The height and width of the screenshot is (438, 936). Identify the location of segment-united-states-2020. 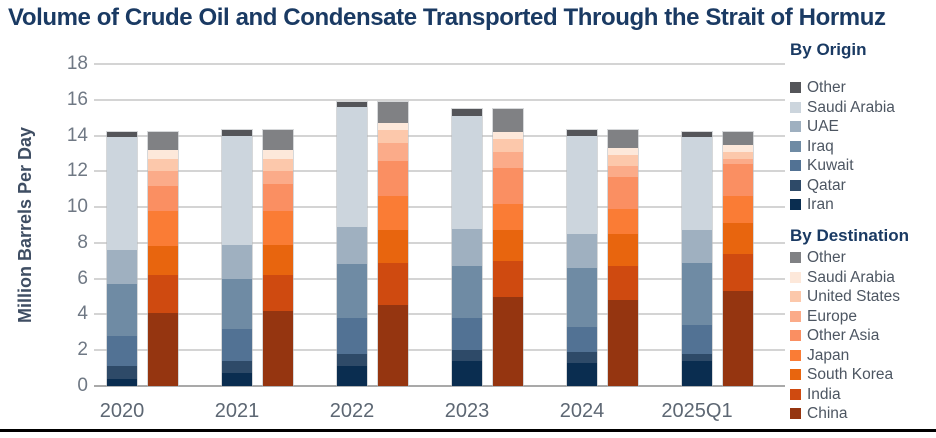
(163, 165).